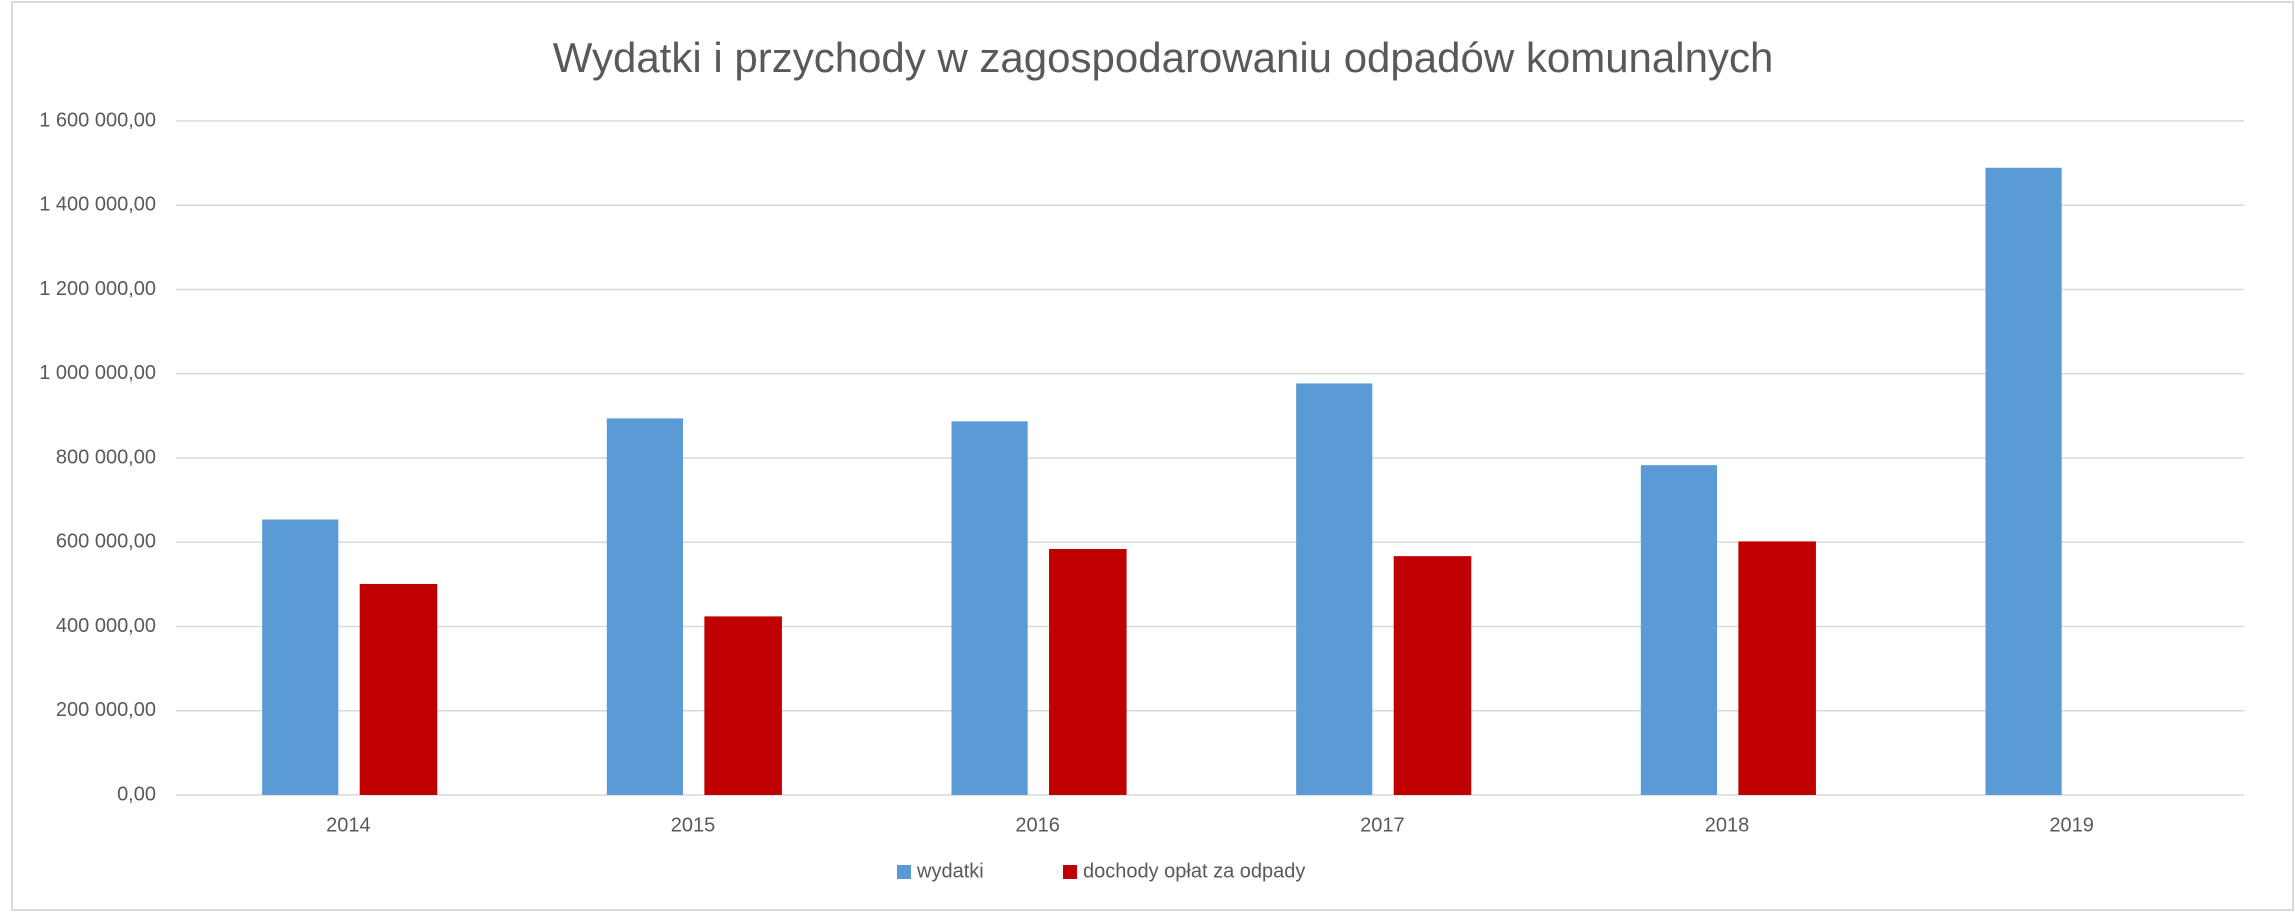  I want to click on x-tick-label: 2018, so click(1727, 825).